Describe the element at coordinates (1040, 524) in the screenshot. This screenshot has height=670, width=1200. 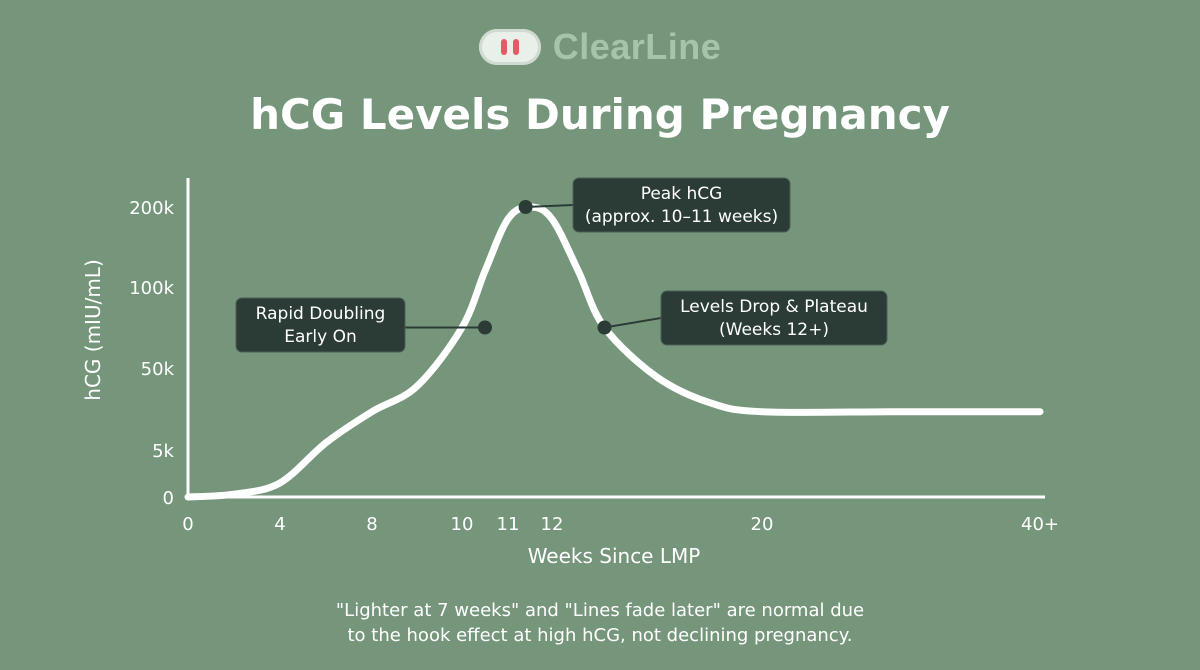
I see `x-tick-label: 40+` at that location.